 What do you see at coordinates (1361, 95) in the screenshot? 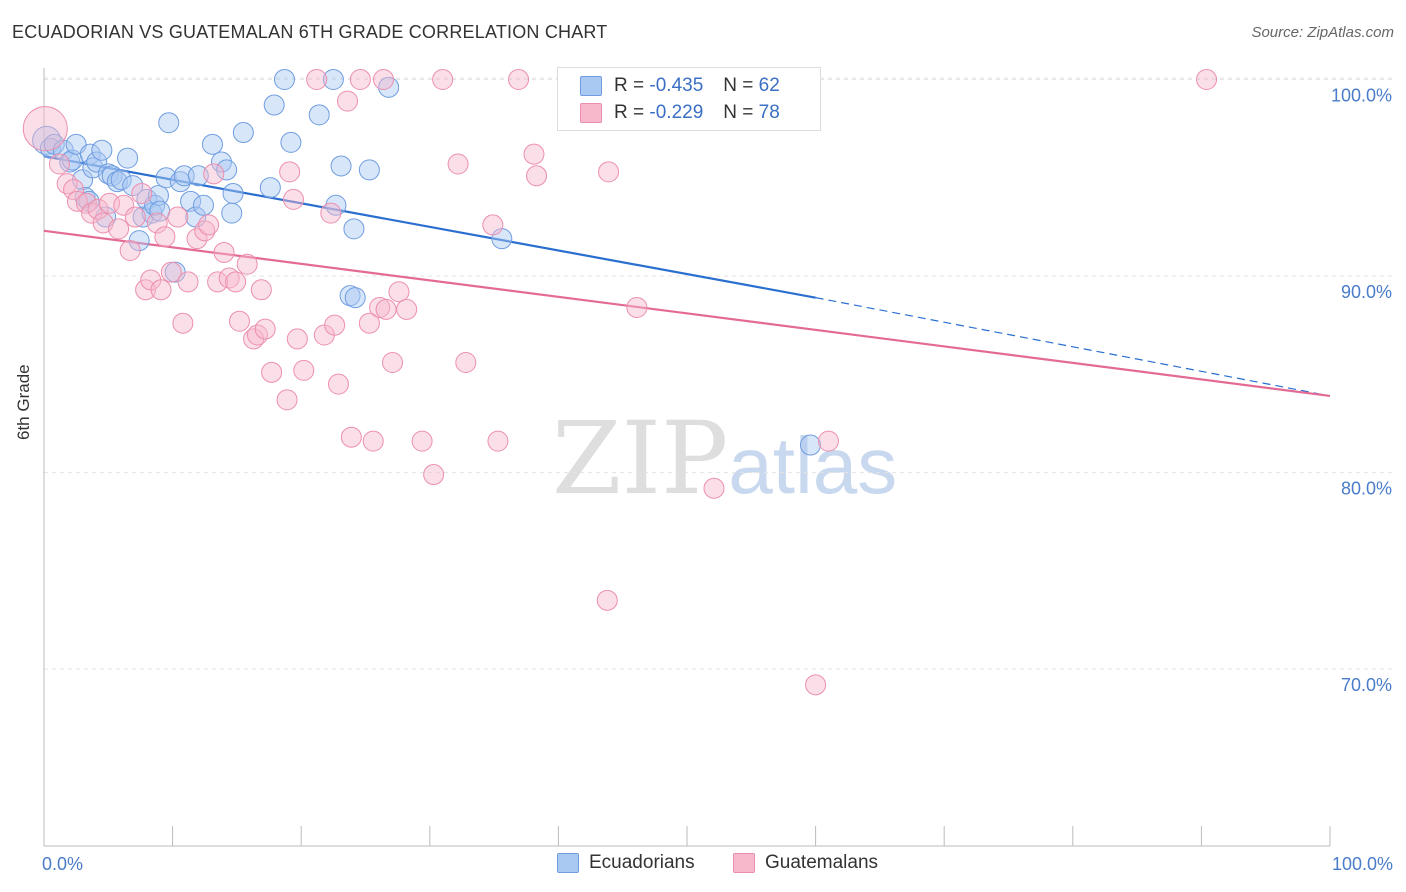
I see `y-tick-label: 100.0%` at bounding box center [1361, 95].